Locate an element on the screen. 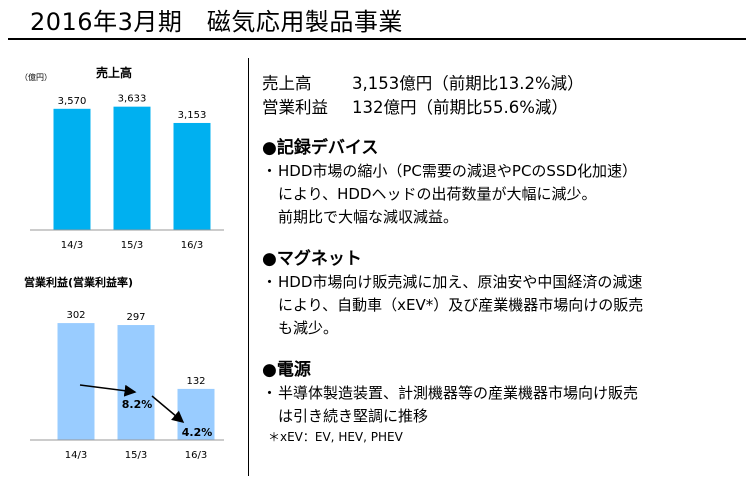 Image resolution: width=750 pixels, height=484 pixels. sales-chart-title: 売上高 is located at coordinates (114, 72).